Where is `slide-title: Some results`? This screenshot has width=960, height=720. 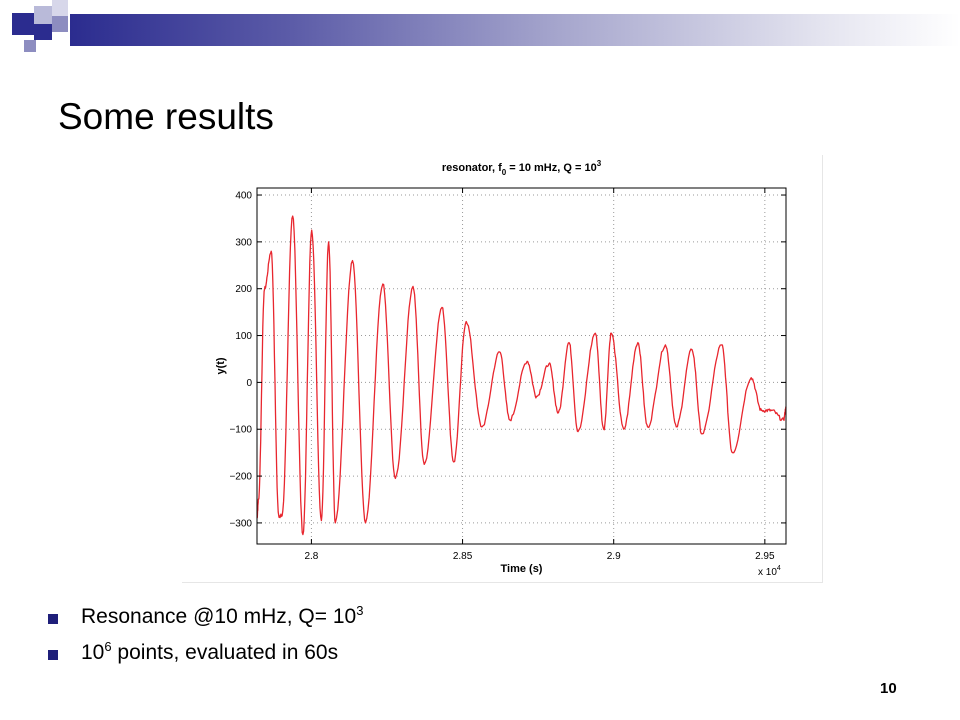 slide-title: Some results is located at coordinates (166, 116).